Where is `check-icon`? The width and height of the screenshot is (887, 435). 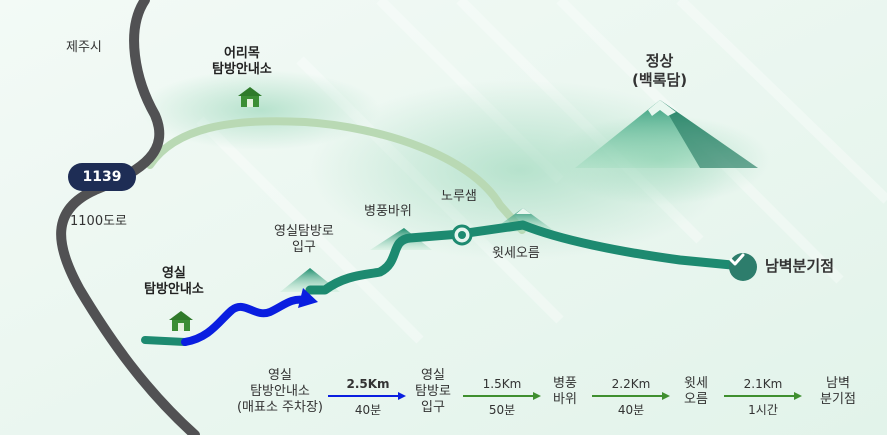 check-icon is located at coordinates (743, 267).